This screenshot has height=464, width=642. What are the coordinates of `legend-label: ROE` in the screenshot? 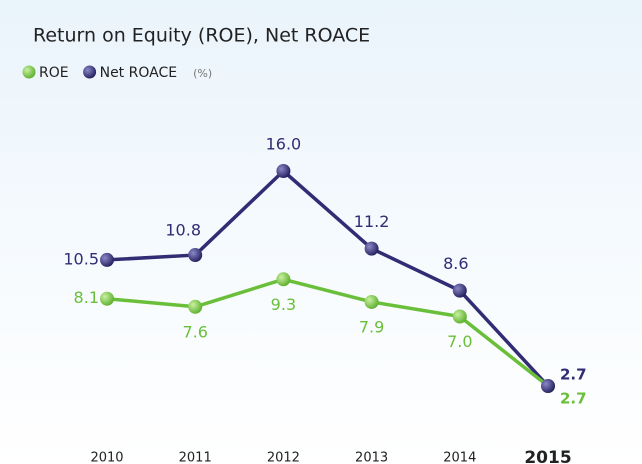 It's located at (54, 73).